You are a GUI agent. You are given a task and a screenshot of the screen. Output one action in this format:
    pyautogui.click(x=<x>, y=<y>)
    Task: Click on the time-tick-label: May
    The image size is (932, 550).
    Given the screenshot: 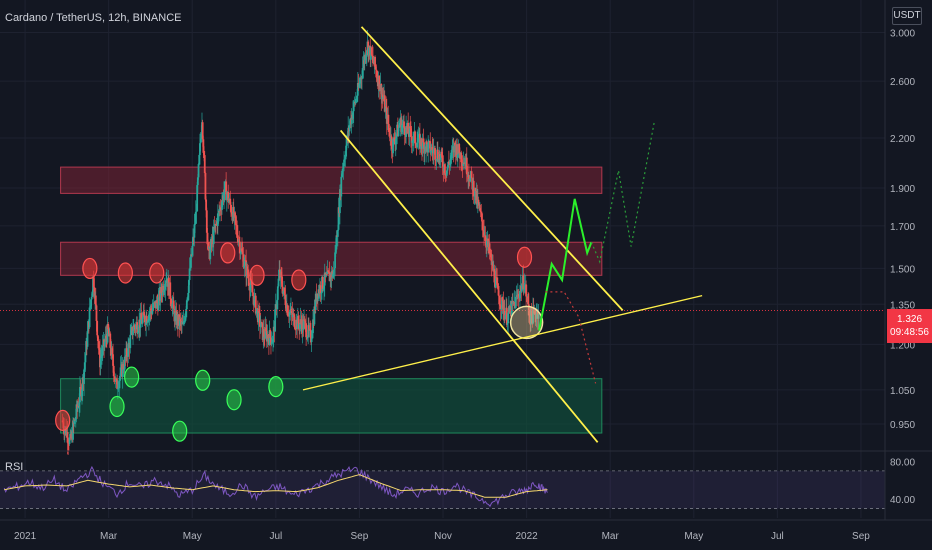 What is the action you would take?
    pyautogui.click(x=192, y=536)
    